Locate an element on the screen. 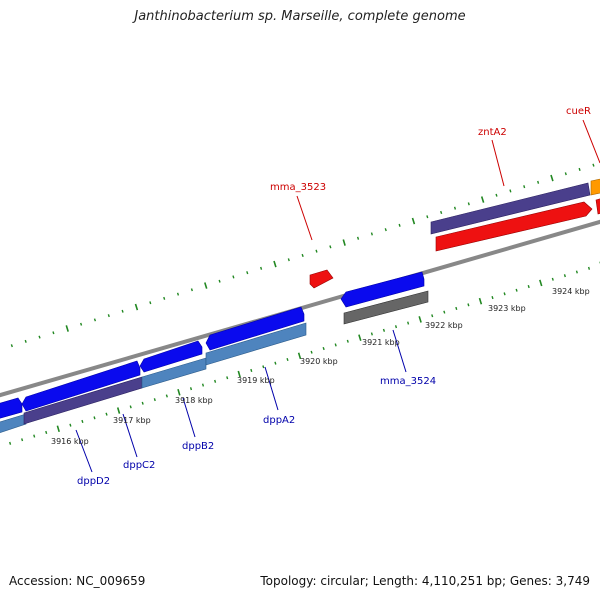 The height and width of the screenshot is (600, 600). kbp-label: 3924 kbp is located at coordinates (571, 291).